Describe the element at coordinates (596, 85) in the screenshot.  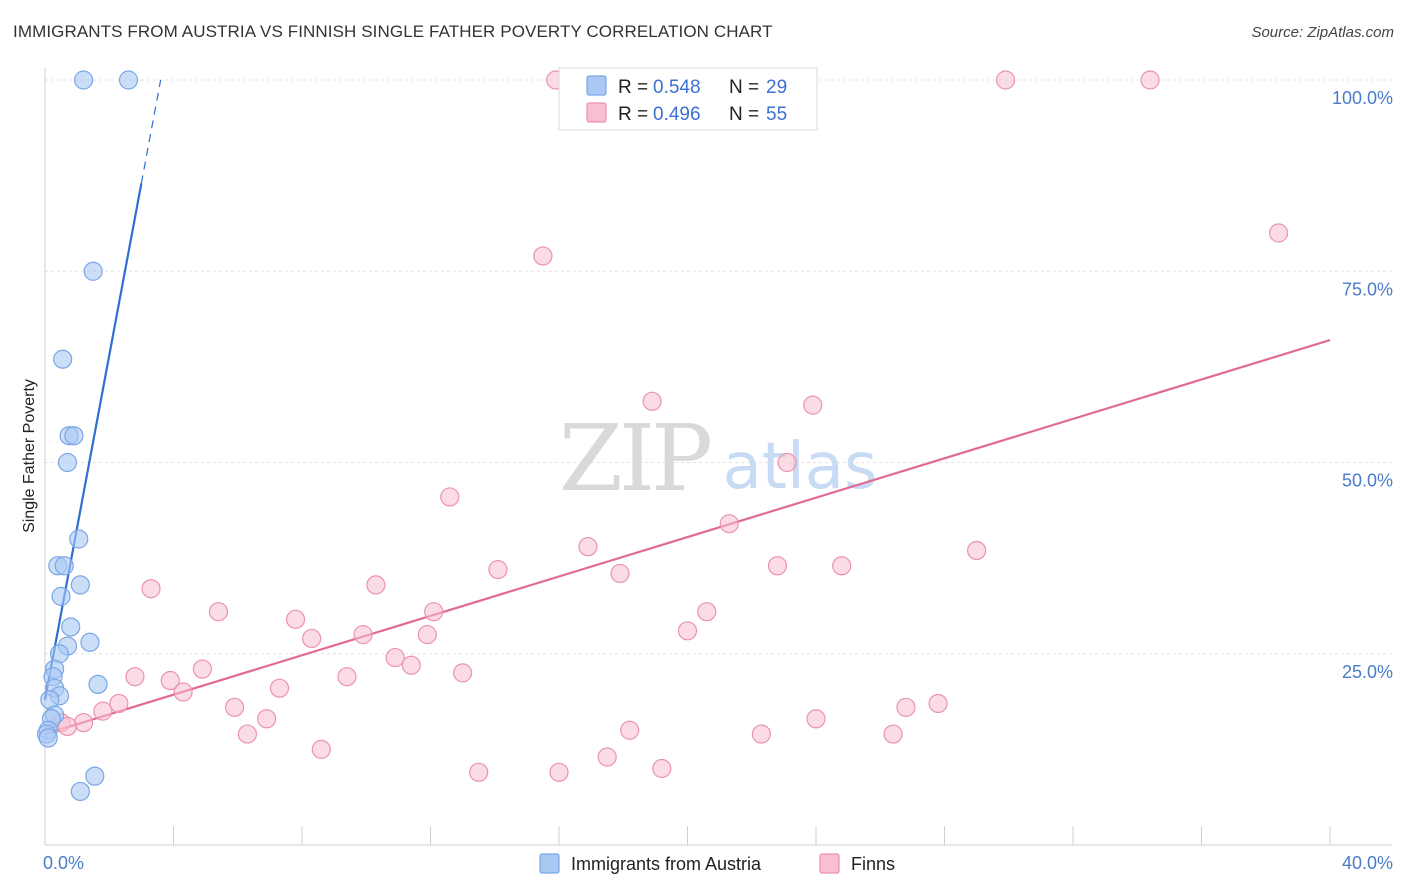
I see `legend-swatch-blue` at that location.